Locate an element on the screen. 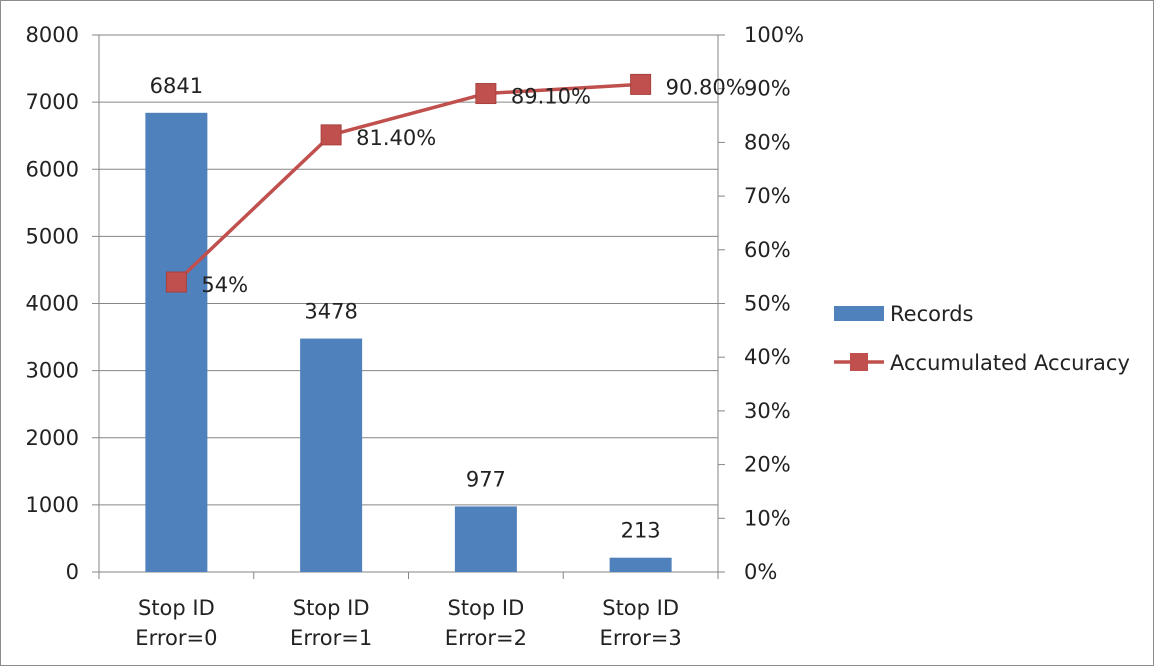 The image size is (1154, 667). right-axis-tick-label: 100% is located at coordinates (774, 35).